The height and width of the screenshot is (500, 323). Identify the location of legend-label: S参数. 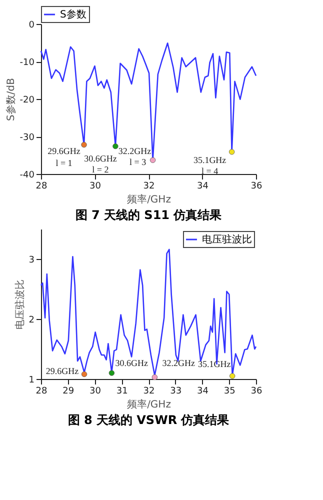
(73, 14).